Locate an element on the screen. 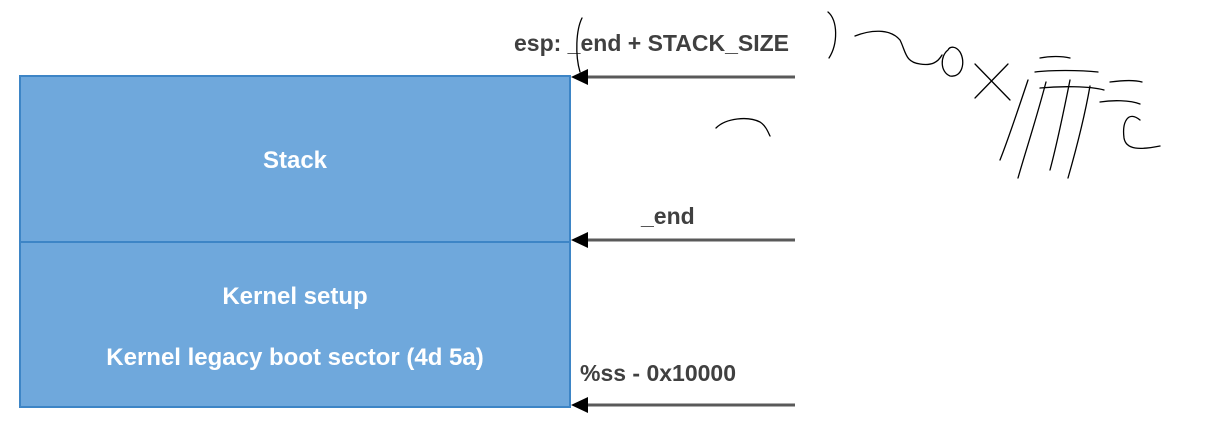 The height and width of the screenshot is (437, 1210). kernel-setup-label: Kernel setup is located at coordinates (295, 296).